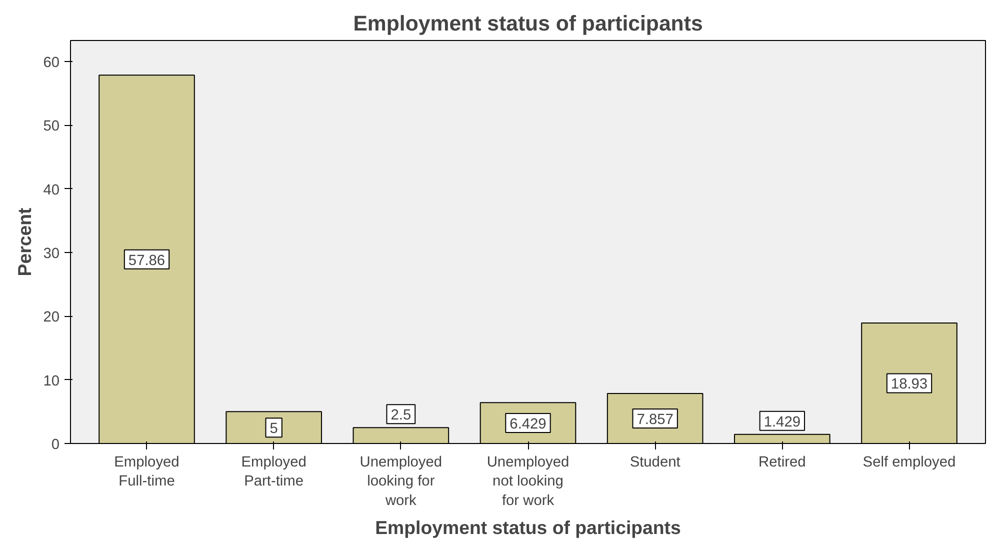 This screenshot has height=545, width=995. What do you see at coordinates (782, 422) in the screenshot?
I see `data-label: 1.429` at bounding box center [782, 422].